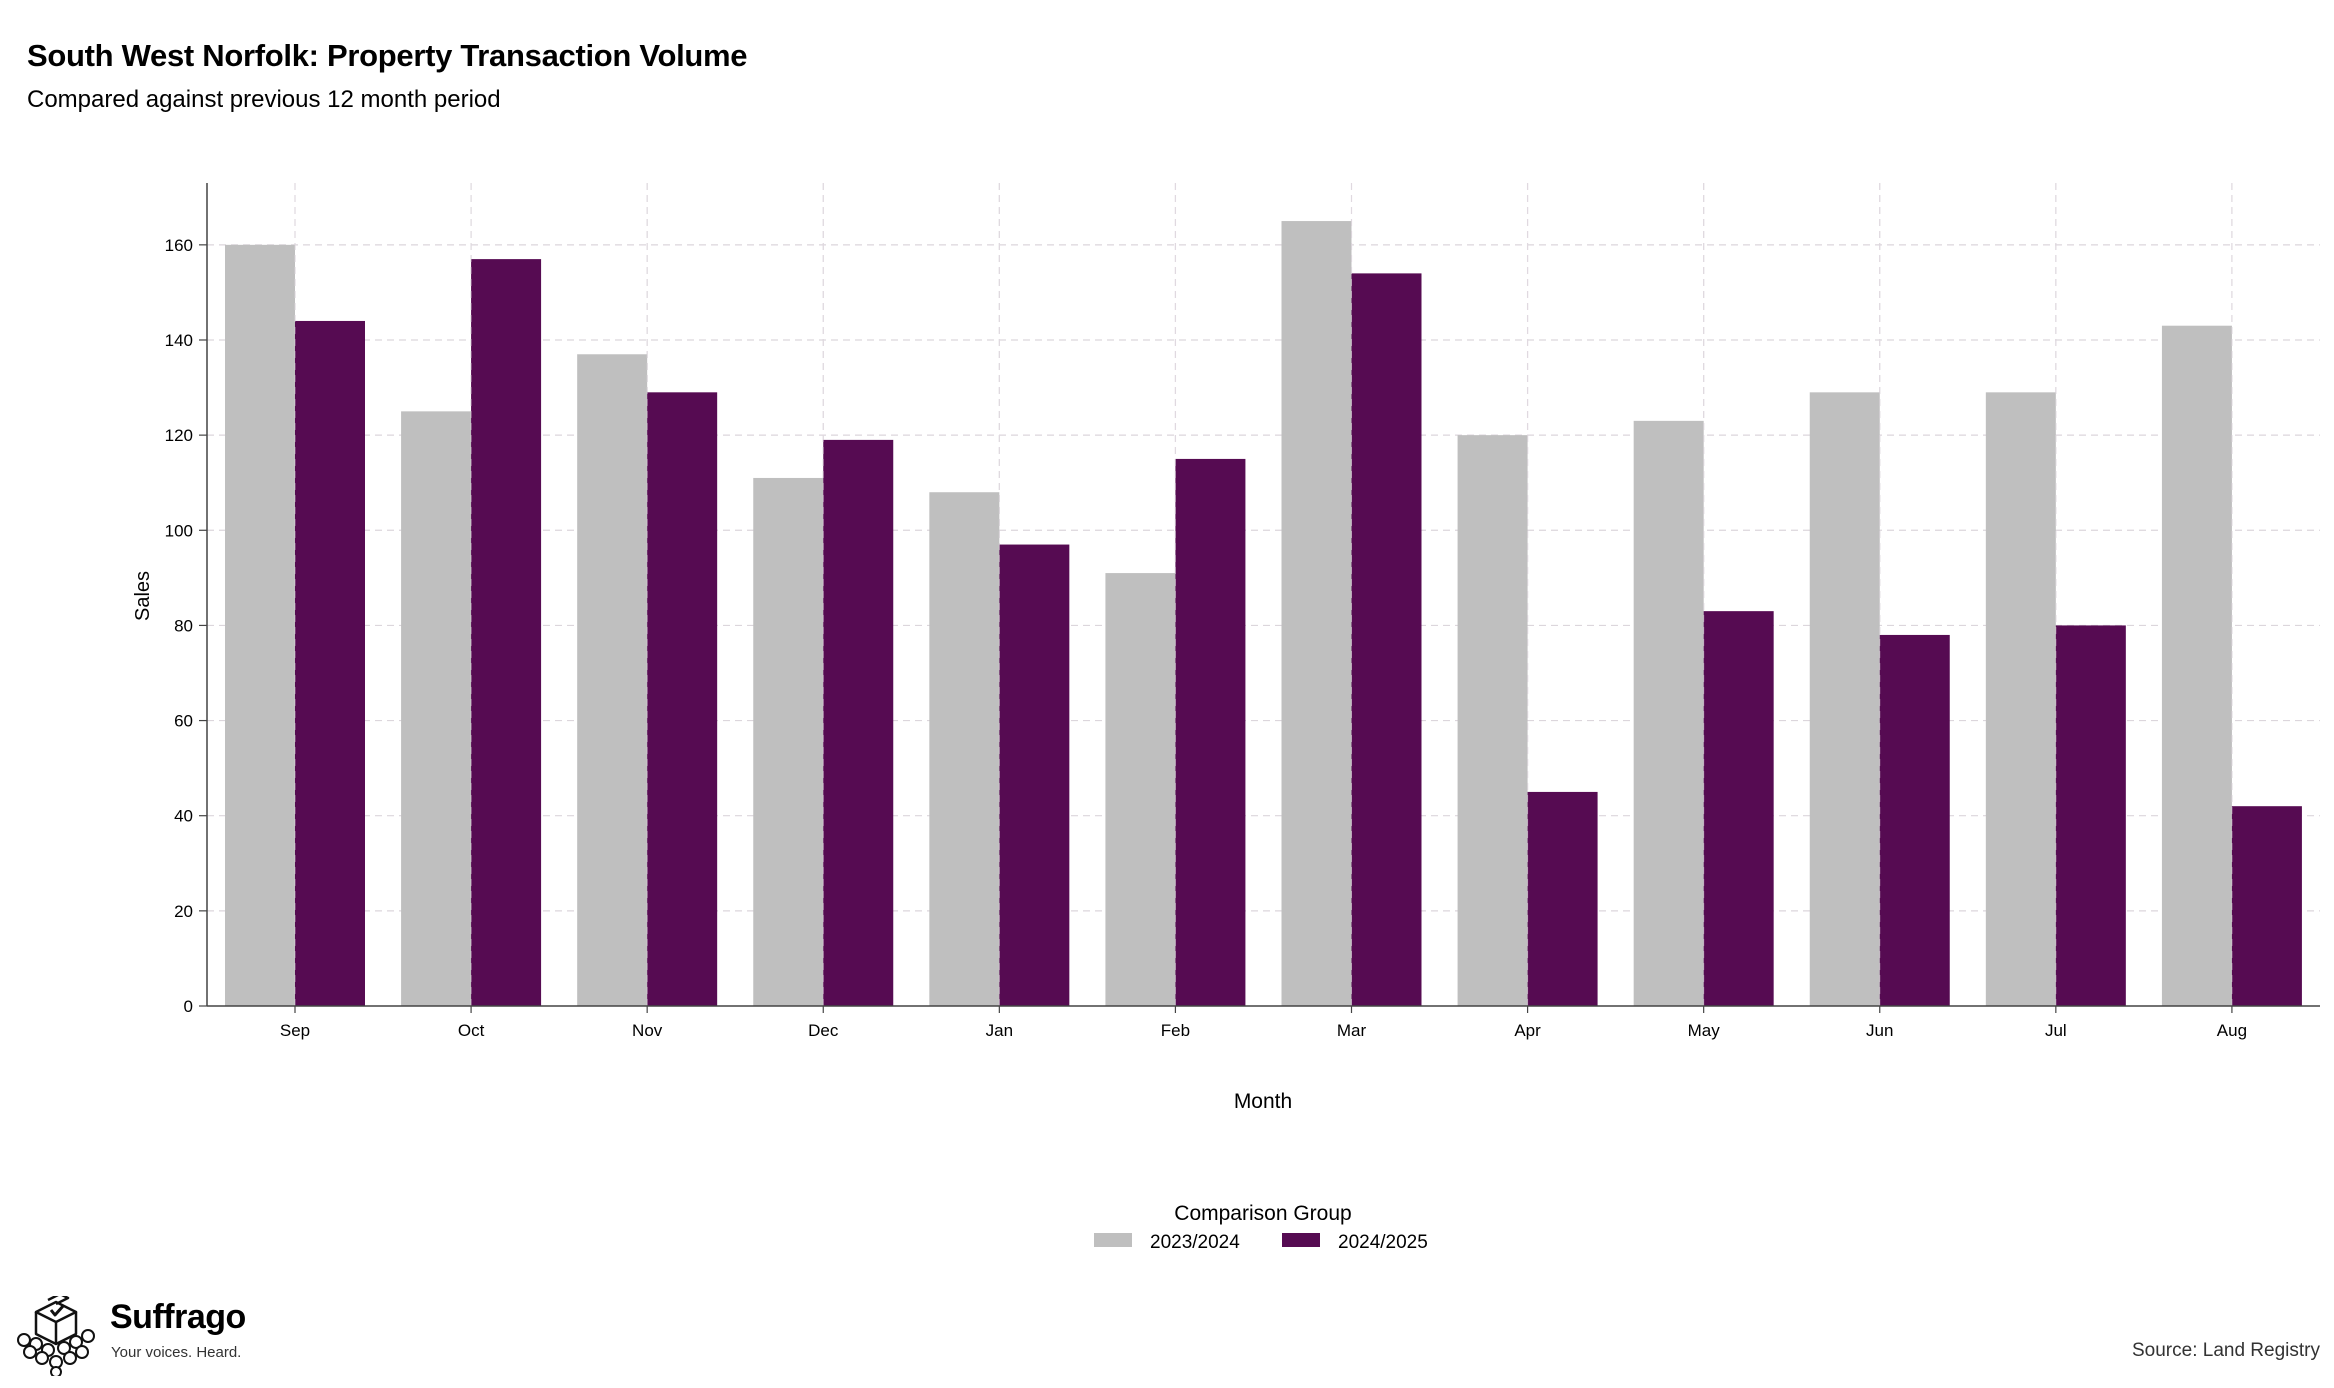 The width and height of the screenshot is (2334, 1388). I want to click on brand-name: Suffrago, so click(178, 1317).